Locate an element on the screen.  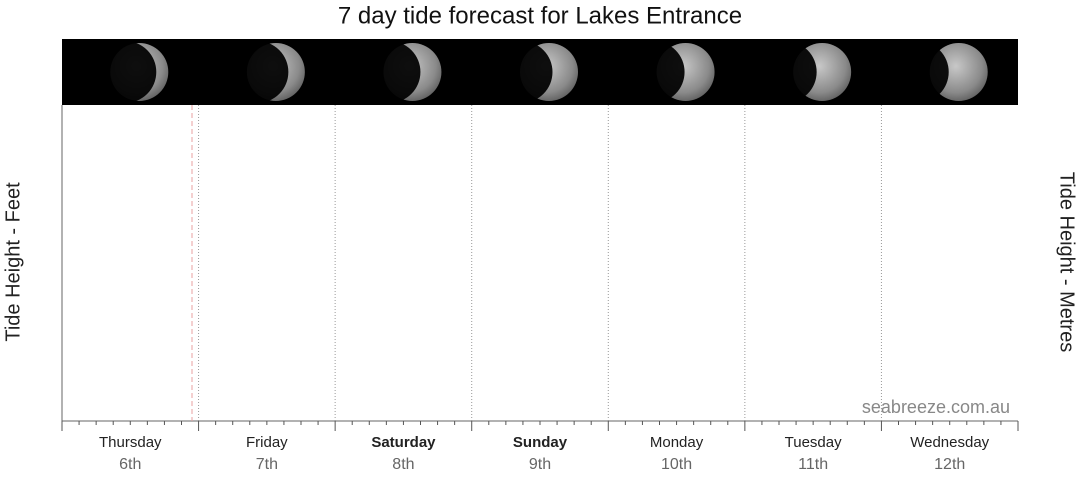
y2-axis-label: Tide Height - Metres is located at coordinates (1067, 262).